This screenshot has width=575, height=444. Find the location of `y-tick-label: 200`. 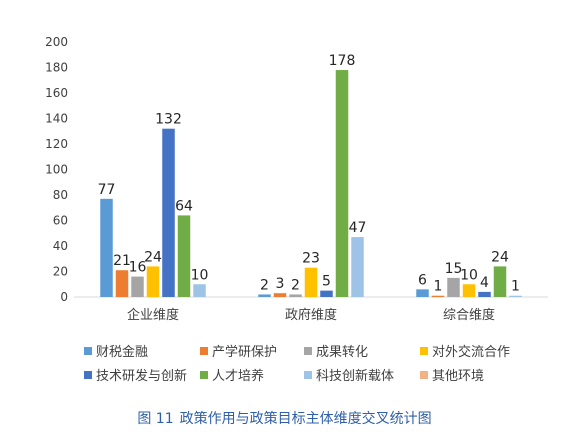

y-tick-label: 200 is located at coordinates (56, 42).